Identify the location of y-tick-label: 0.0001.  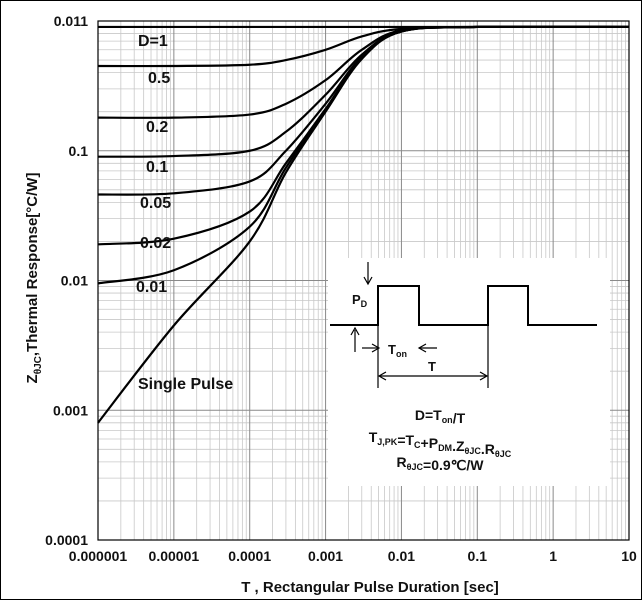
(66, 540).